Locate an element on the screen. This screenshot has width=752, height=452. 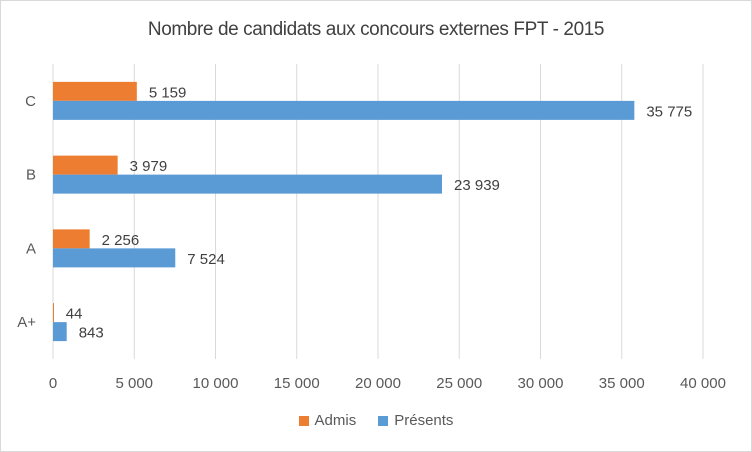
category-label-2: A is located at coordinates (31, 248).